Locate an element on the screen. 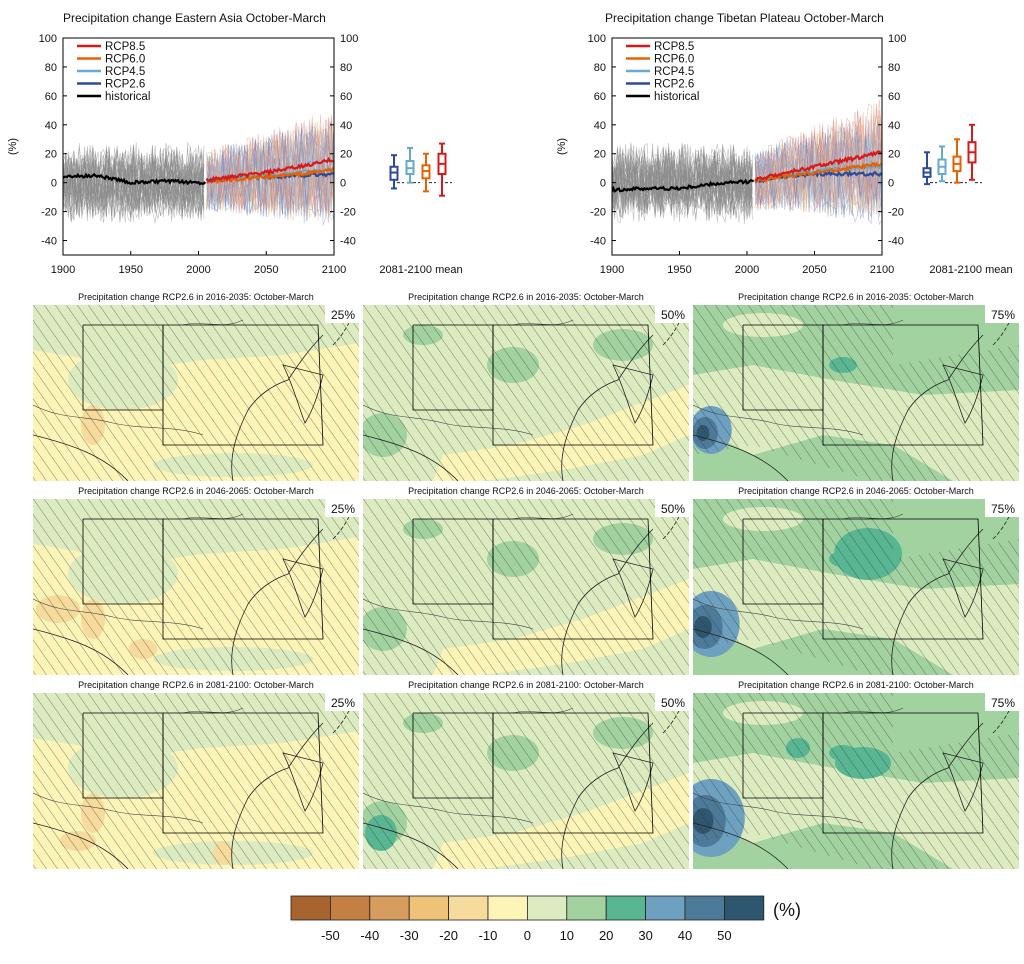 This screenshot has width=1024, height=964. legend-label: RCP4.5 is located at coordinates (125, 72).